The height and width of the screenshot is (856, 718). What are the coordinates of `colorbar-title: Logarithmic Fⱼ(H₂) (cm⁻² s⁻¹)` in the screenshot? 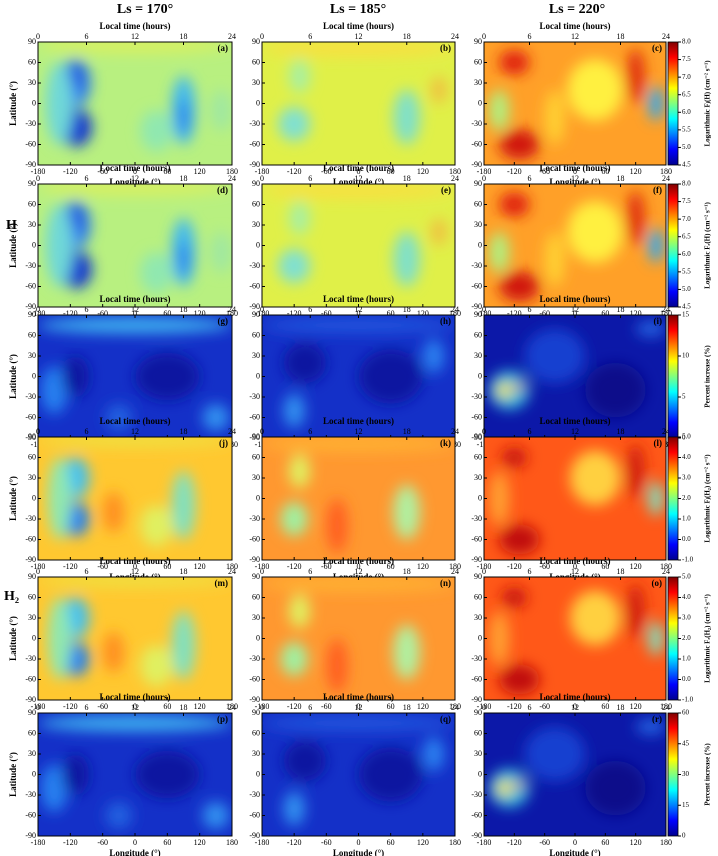 It's located at (708, 498).